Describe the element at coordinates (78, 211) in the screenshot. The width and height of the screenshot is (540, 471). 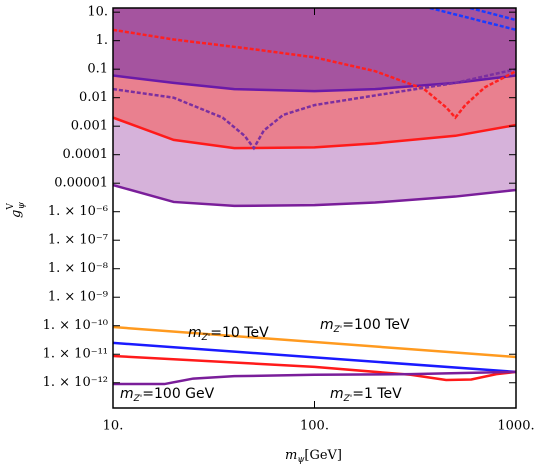
I see `y-tick-label: 1. × 10⁻⁶` at that location.